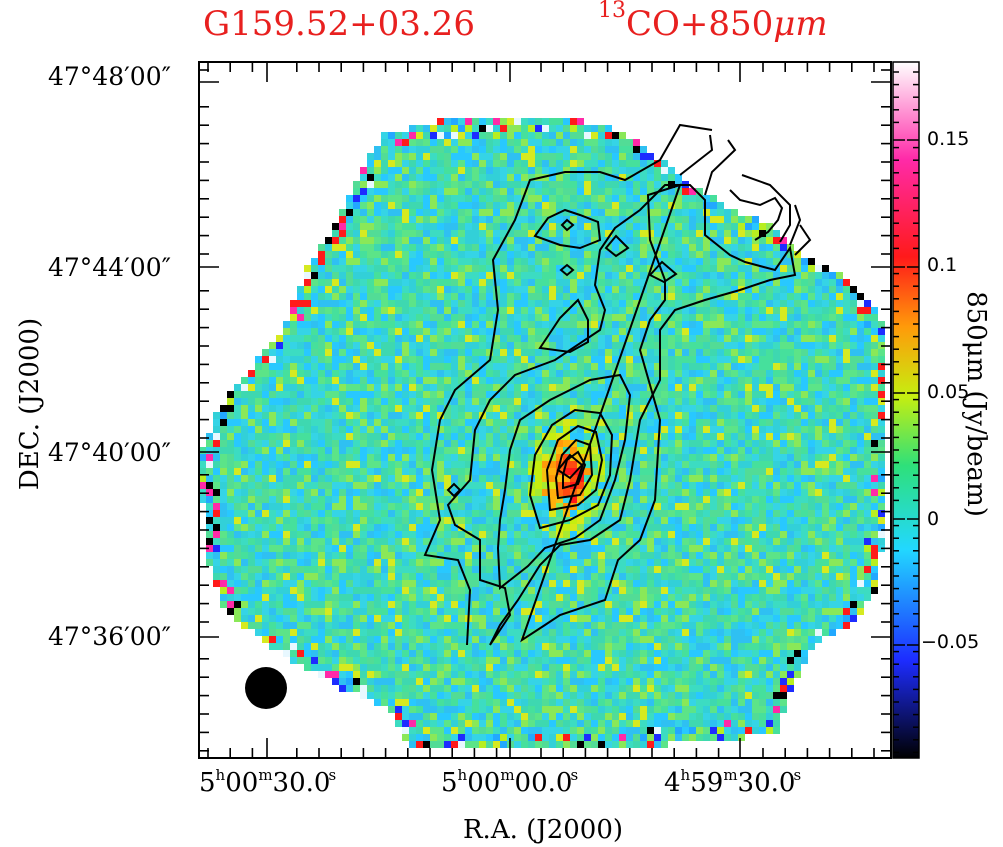  What do you see at coordinates (268, 782) in the screenshot?
I see `ra-tick-label: 5h00m30.0s` at bounding box center [268, 782].